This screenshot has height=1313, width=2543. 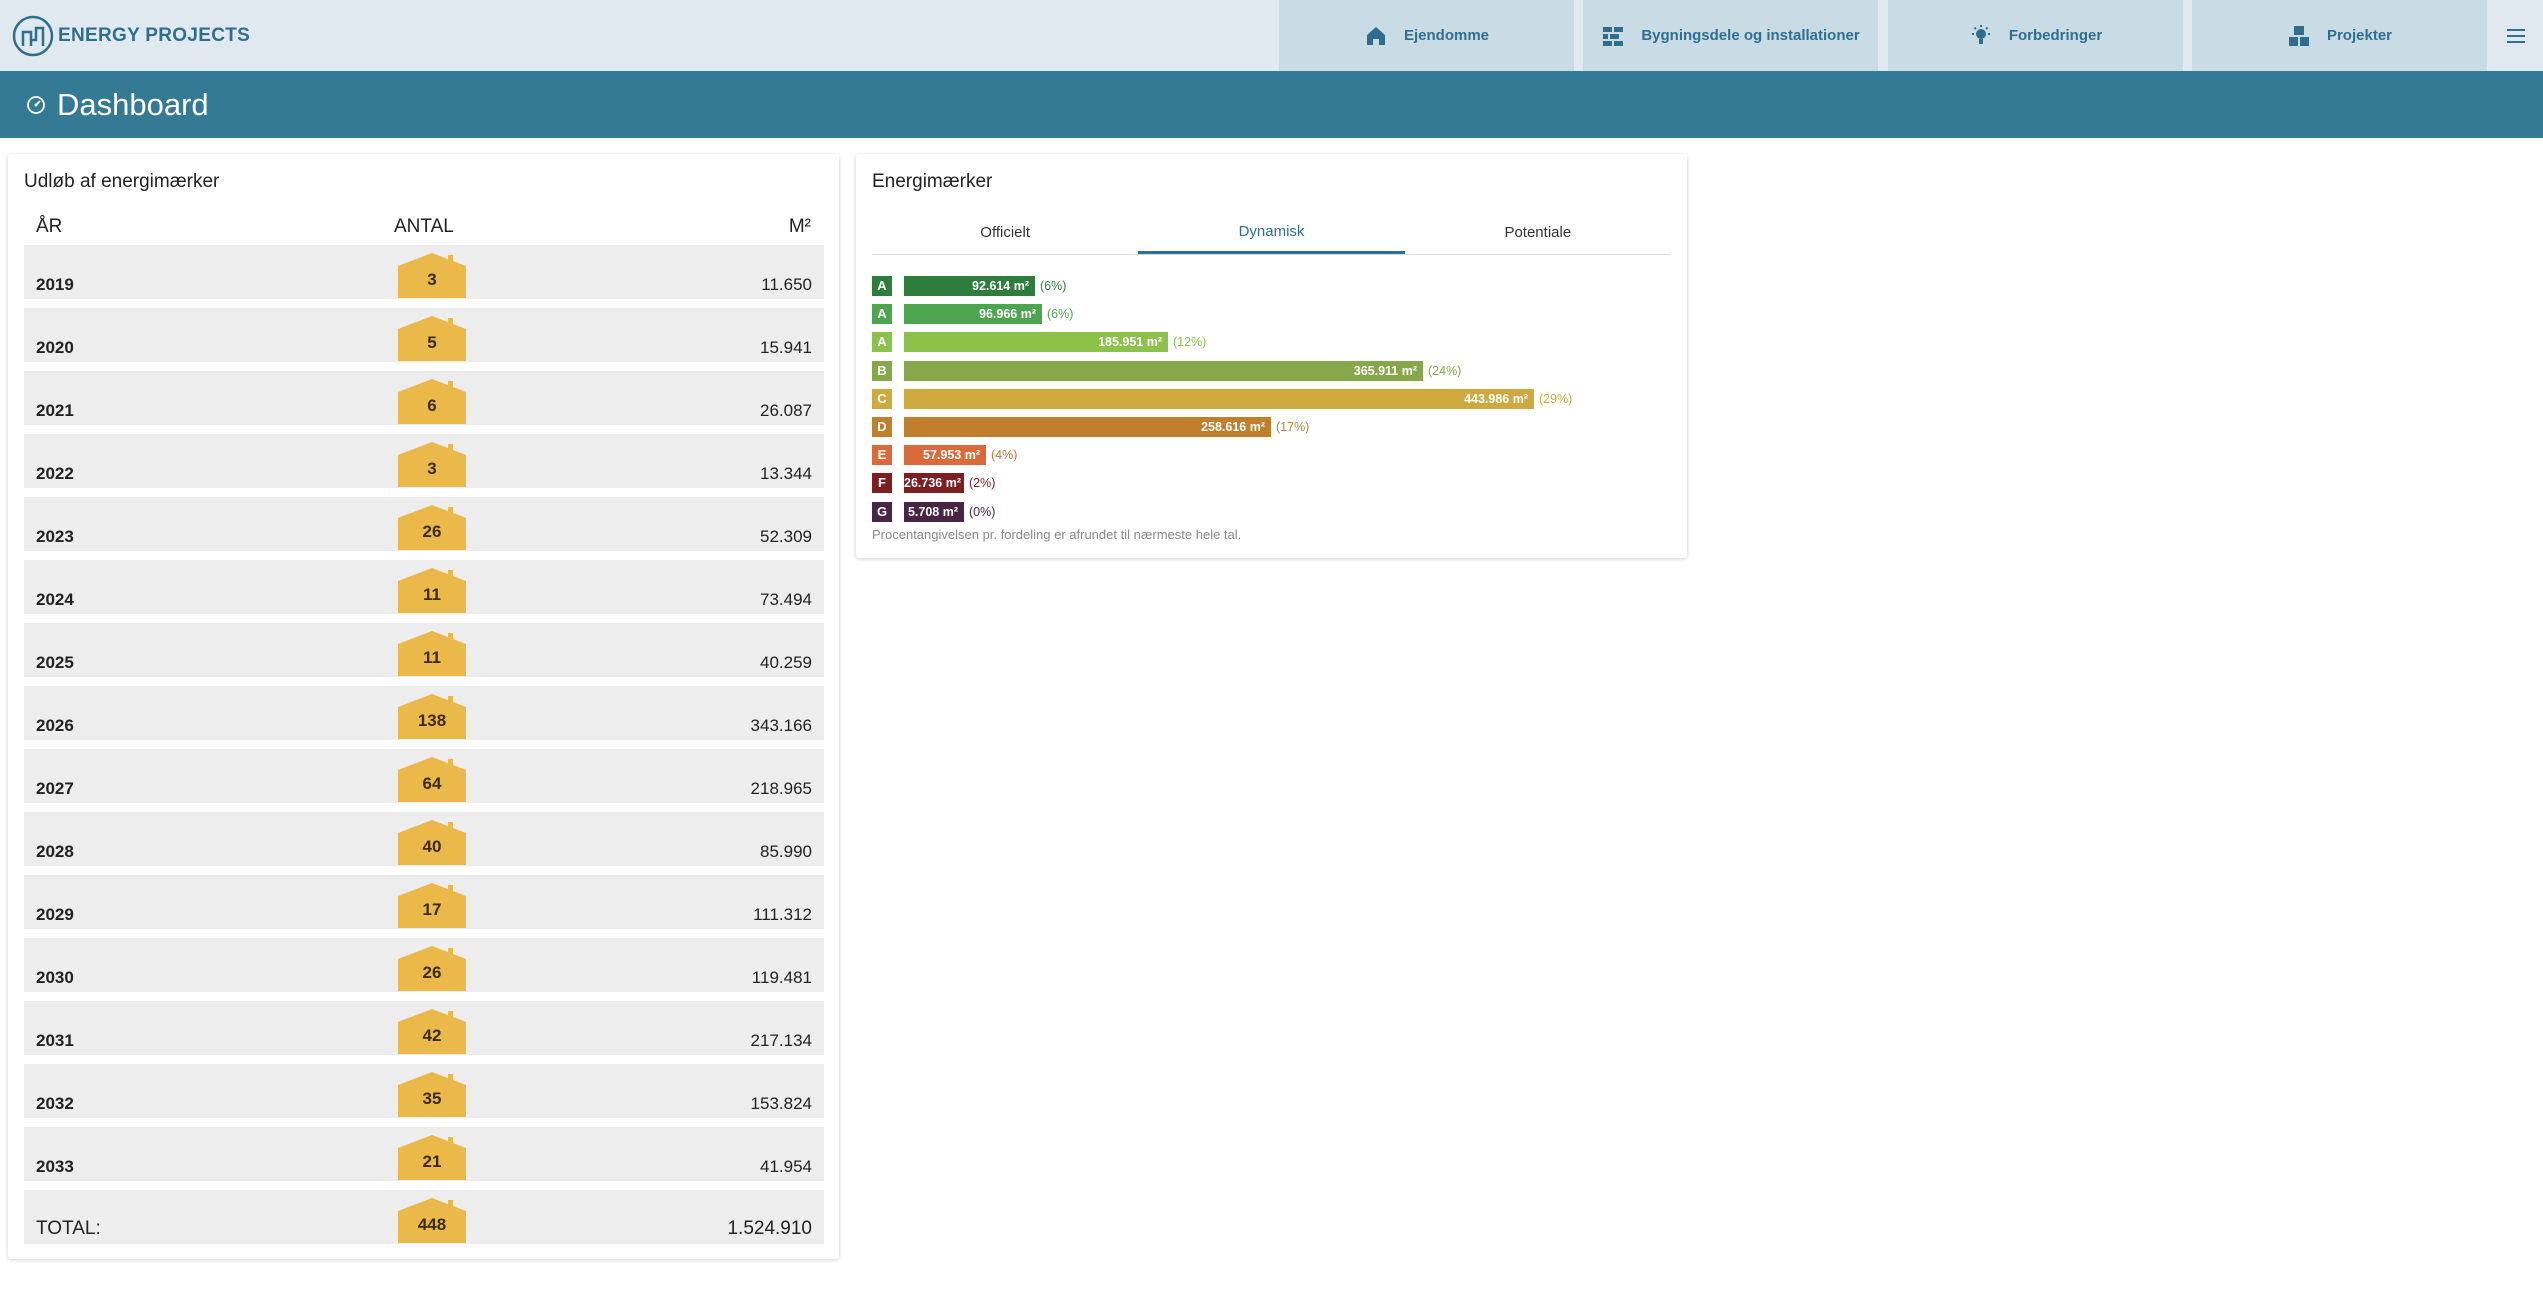 I want to click on nav-projekter: Projekter, so click(x=2339, y=35).